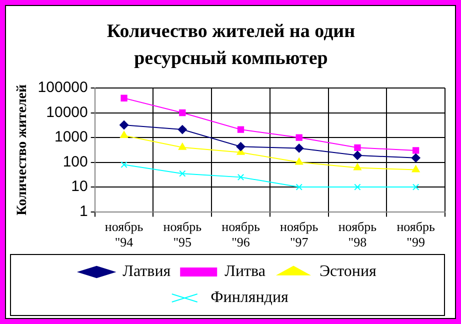  I want to click on legend-label: Латвия, so click(147, 271).